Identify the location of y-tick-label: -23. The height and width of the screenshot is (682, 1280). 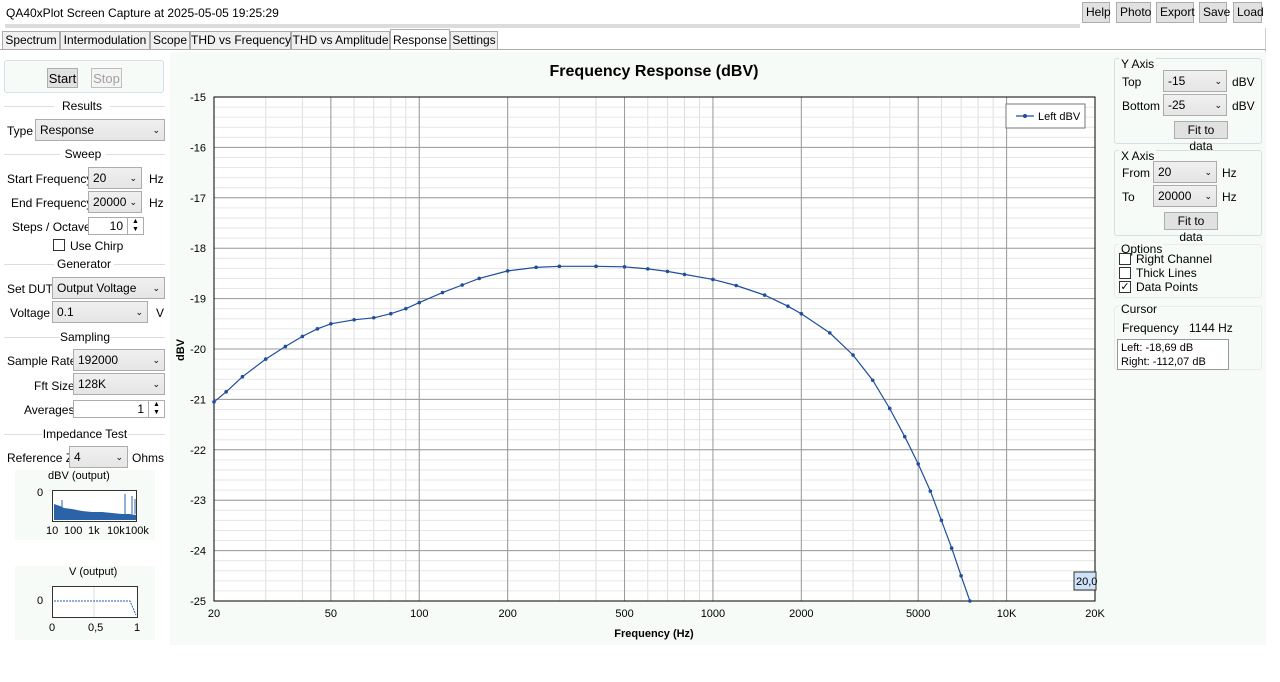
(198, 501).